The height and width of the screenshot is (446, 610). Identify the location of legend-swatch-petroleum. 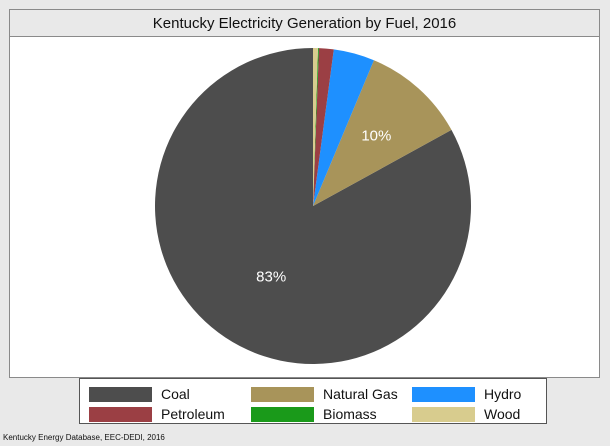
(120, 414).